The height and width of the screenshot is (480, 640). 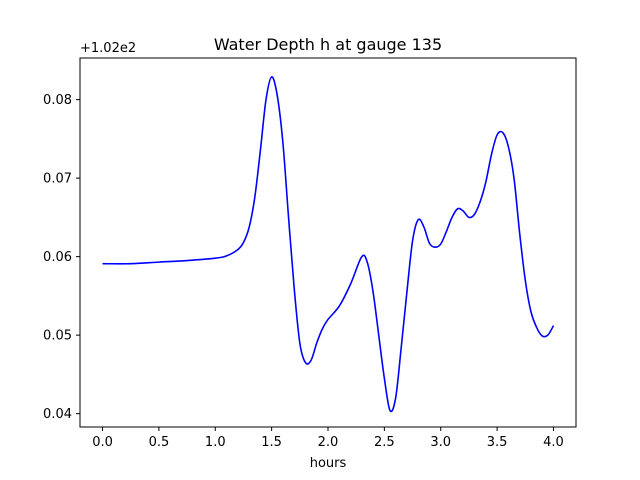 What do you see at coordinates (271, 442) in the screenshot?
I see `x-tick-label: 1.5` at bounding box center [271, 442].